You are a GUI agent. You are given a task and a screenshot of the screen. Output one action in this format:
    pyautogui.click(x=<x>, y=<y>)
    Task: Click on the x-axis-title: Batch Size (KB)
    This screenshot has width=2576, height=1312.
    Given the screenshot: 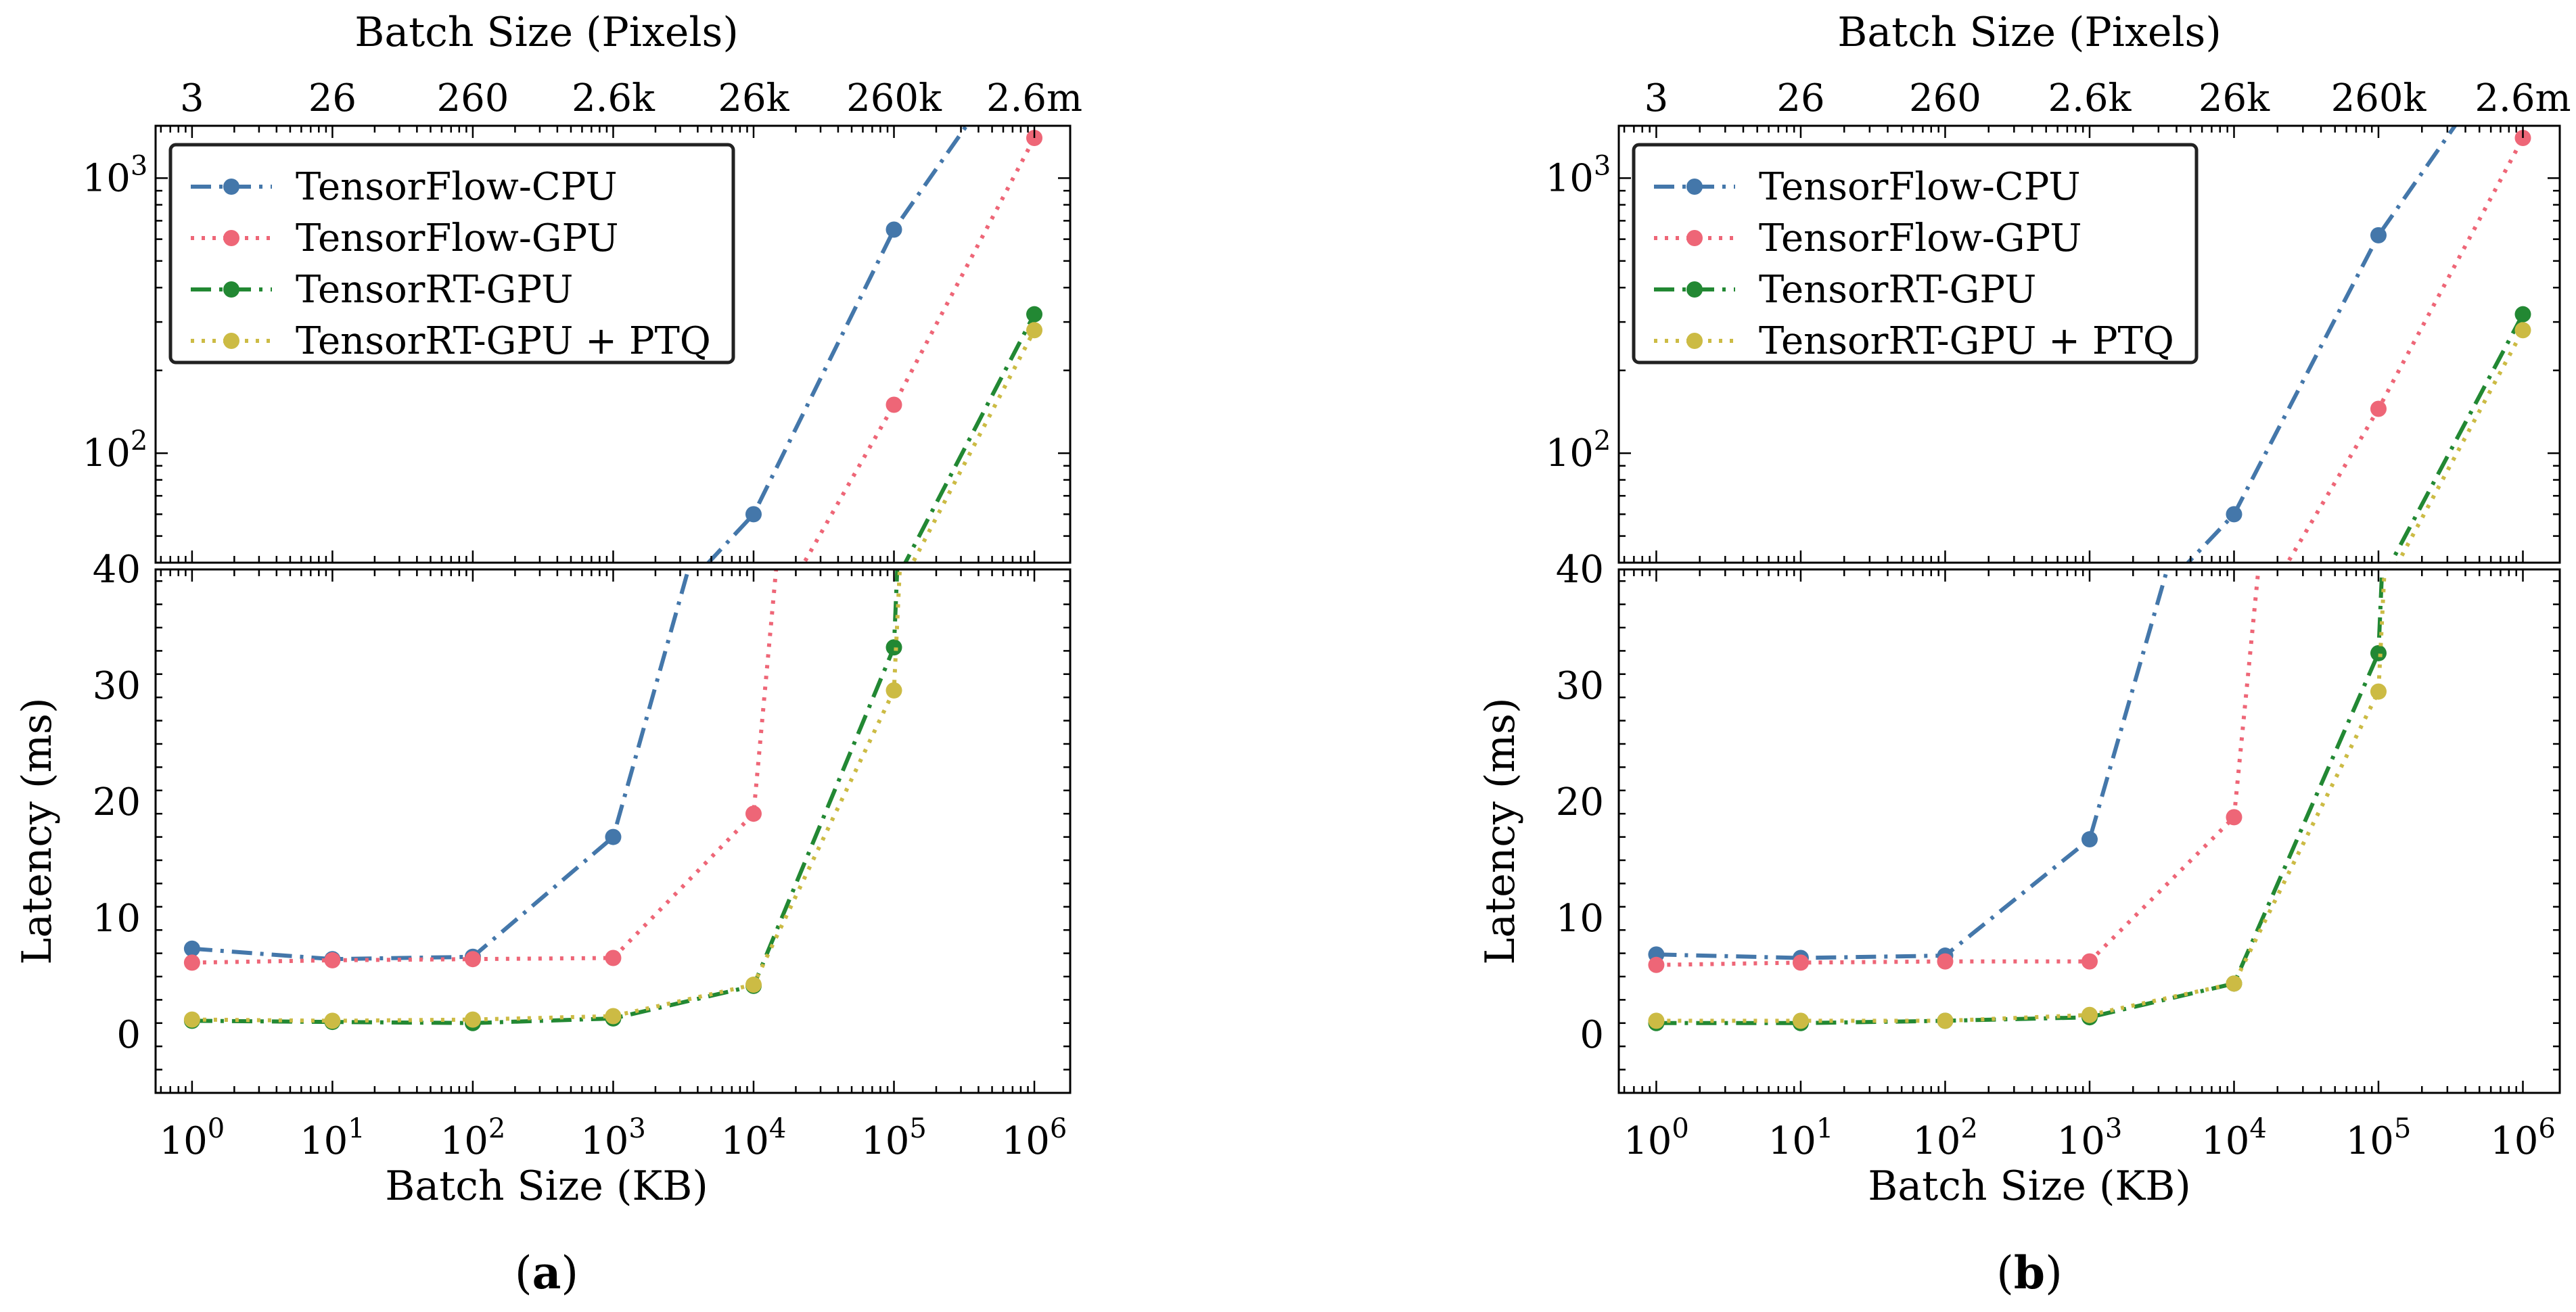 What is the action you would take?
    pyautogui.click(x=546, y=1187)
    